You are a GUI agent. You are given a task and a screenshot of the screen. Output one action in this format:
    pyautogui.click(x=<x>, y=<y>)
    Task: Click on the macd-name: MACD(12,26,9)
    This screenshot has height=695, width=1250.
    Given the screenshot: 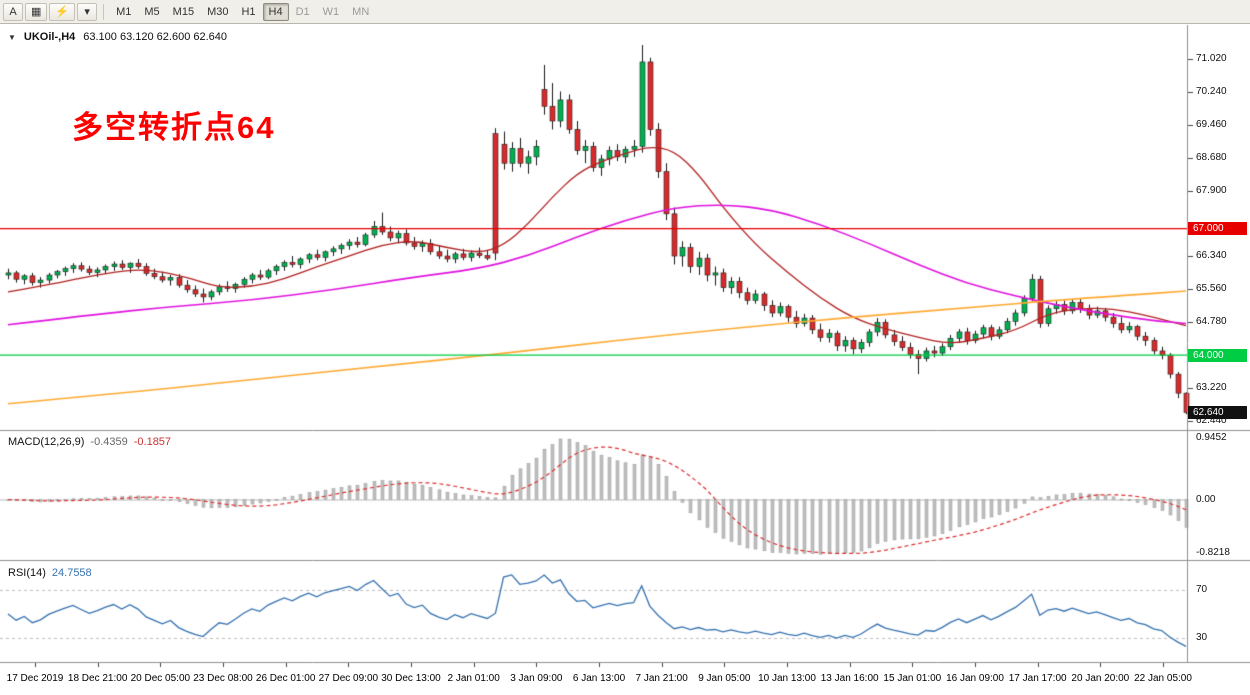 What is the action you would take?
    pyautogui.click(x=46, y=442)
    